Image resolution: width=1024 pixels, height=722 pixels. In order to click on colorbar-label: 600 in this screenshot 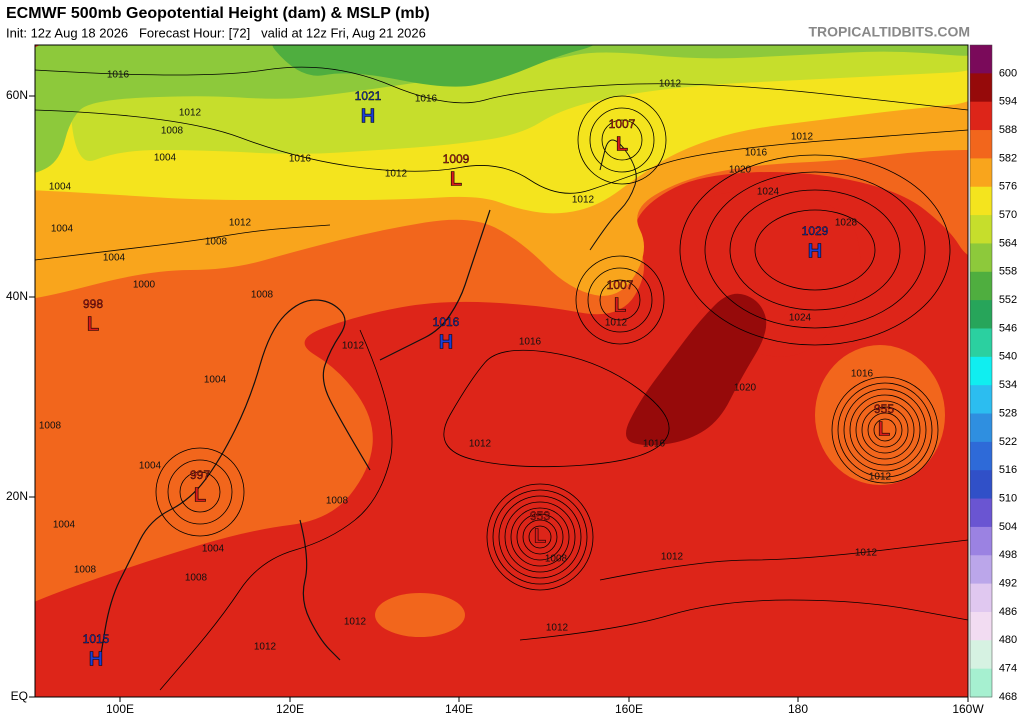, I will do `click(1008, 73)`.